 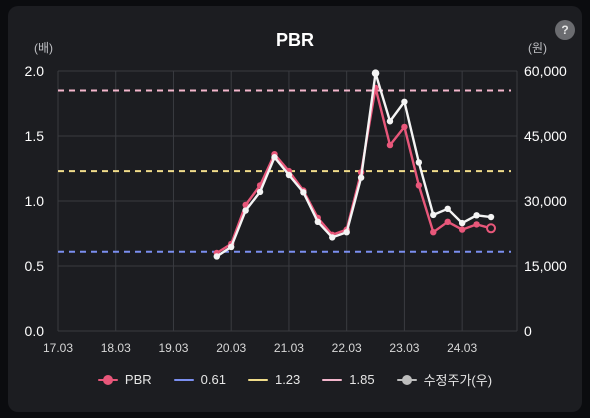 I want to click on x-tick-label: 24.03, so click(x=462, y=348).